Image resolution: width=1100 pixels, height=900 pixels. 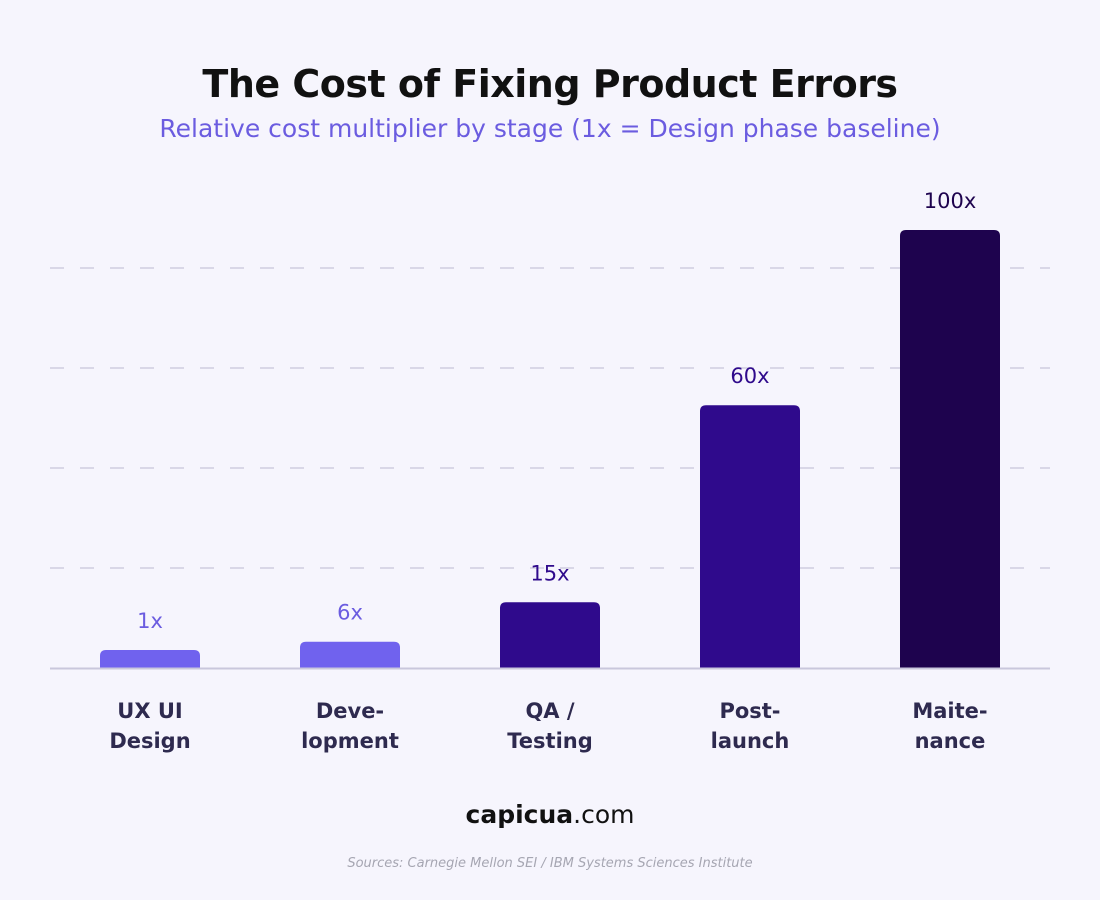 What do you see at coordinates (550, 741) in the screenshot?
I see `category-label: Testing` at bounding box center [550, 741].